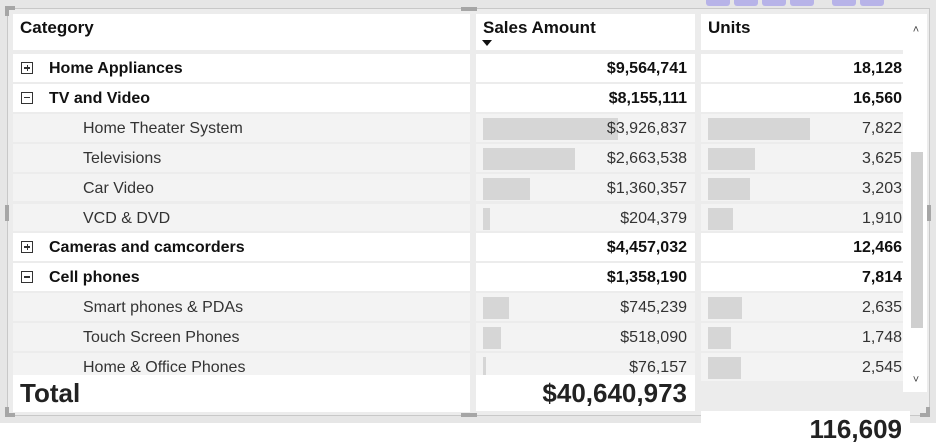 This screenshot has width=936, height=447. I want to click on units-cell: 2,635, so click(805, 307).